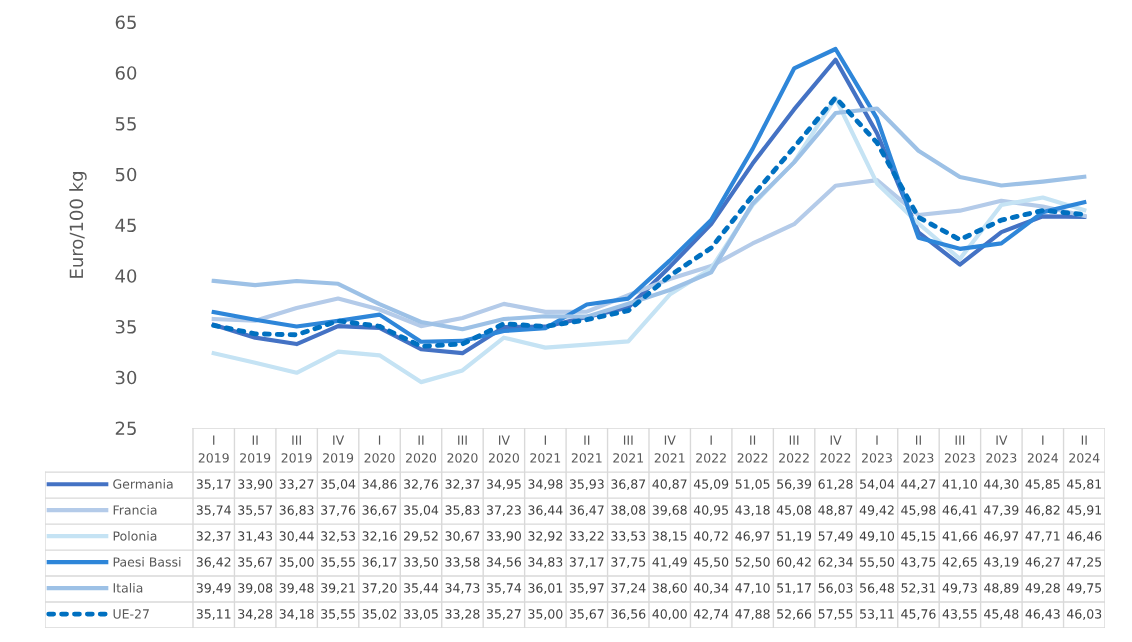  What do you see at coordinates (794, 562) in the screenshot?
I see `data-label: 60,42` at bounding box center [794, 562].